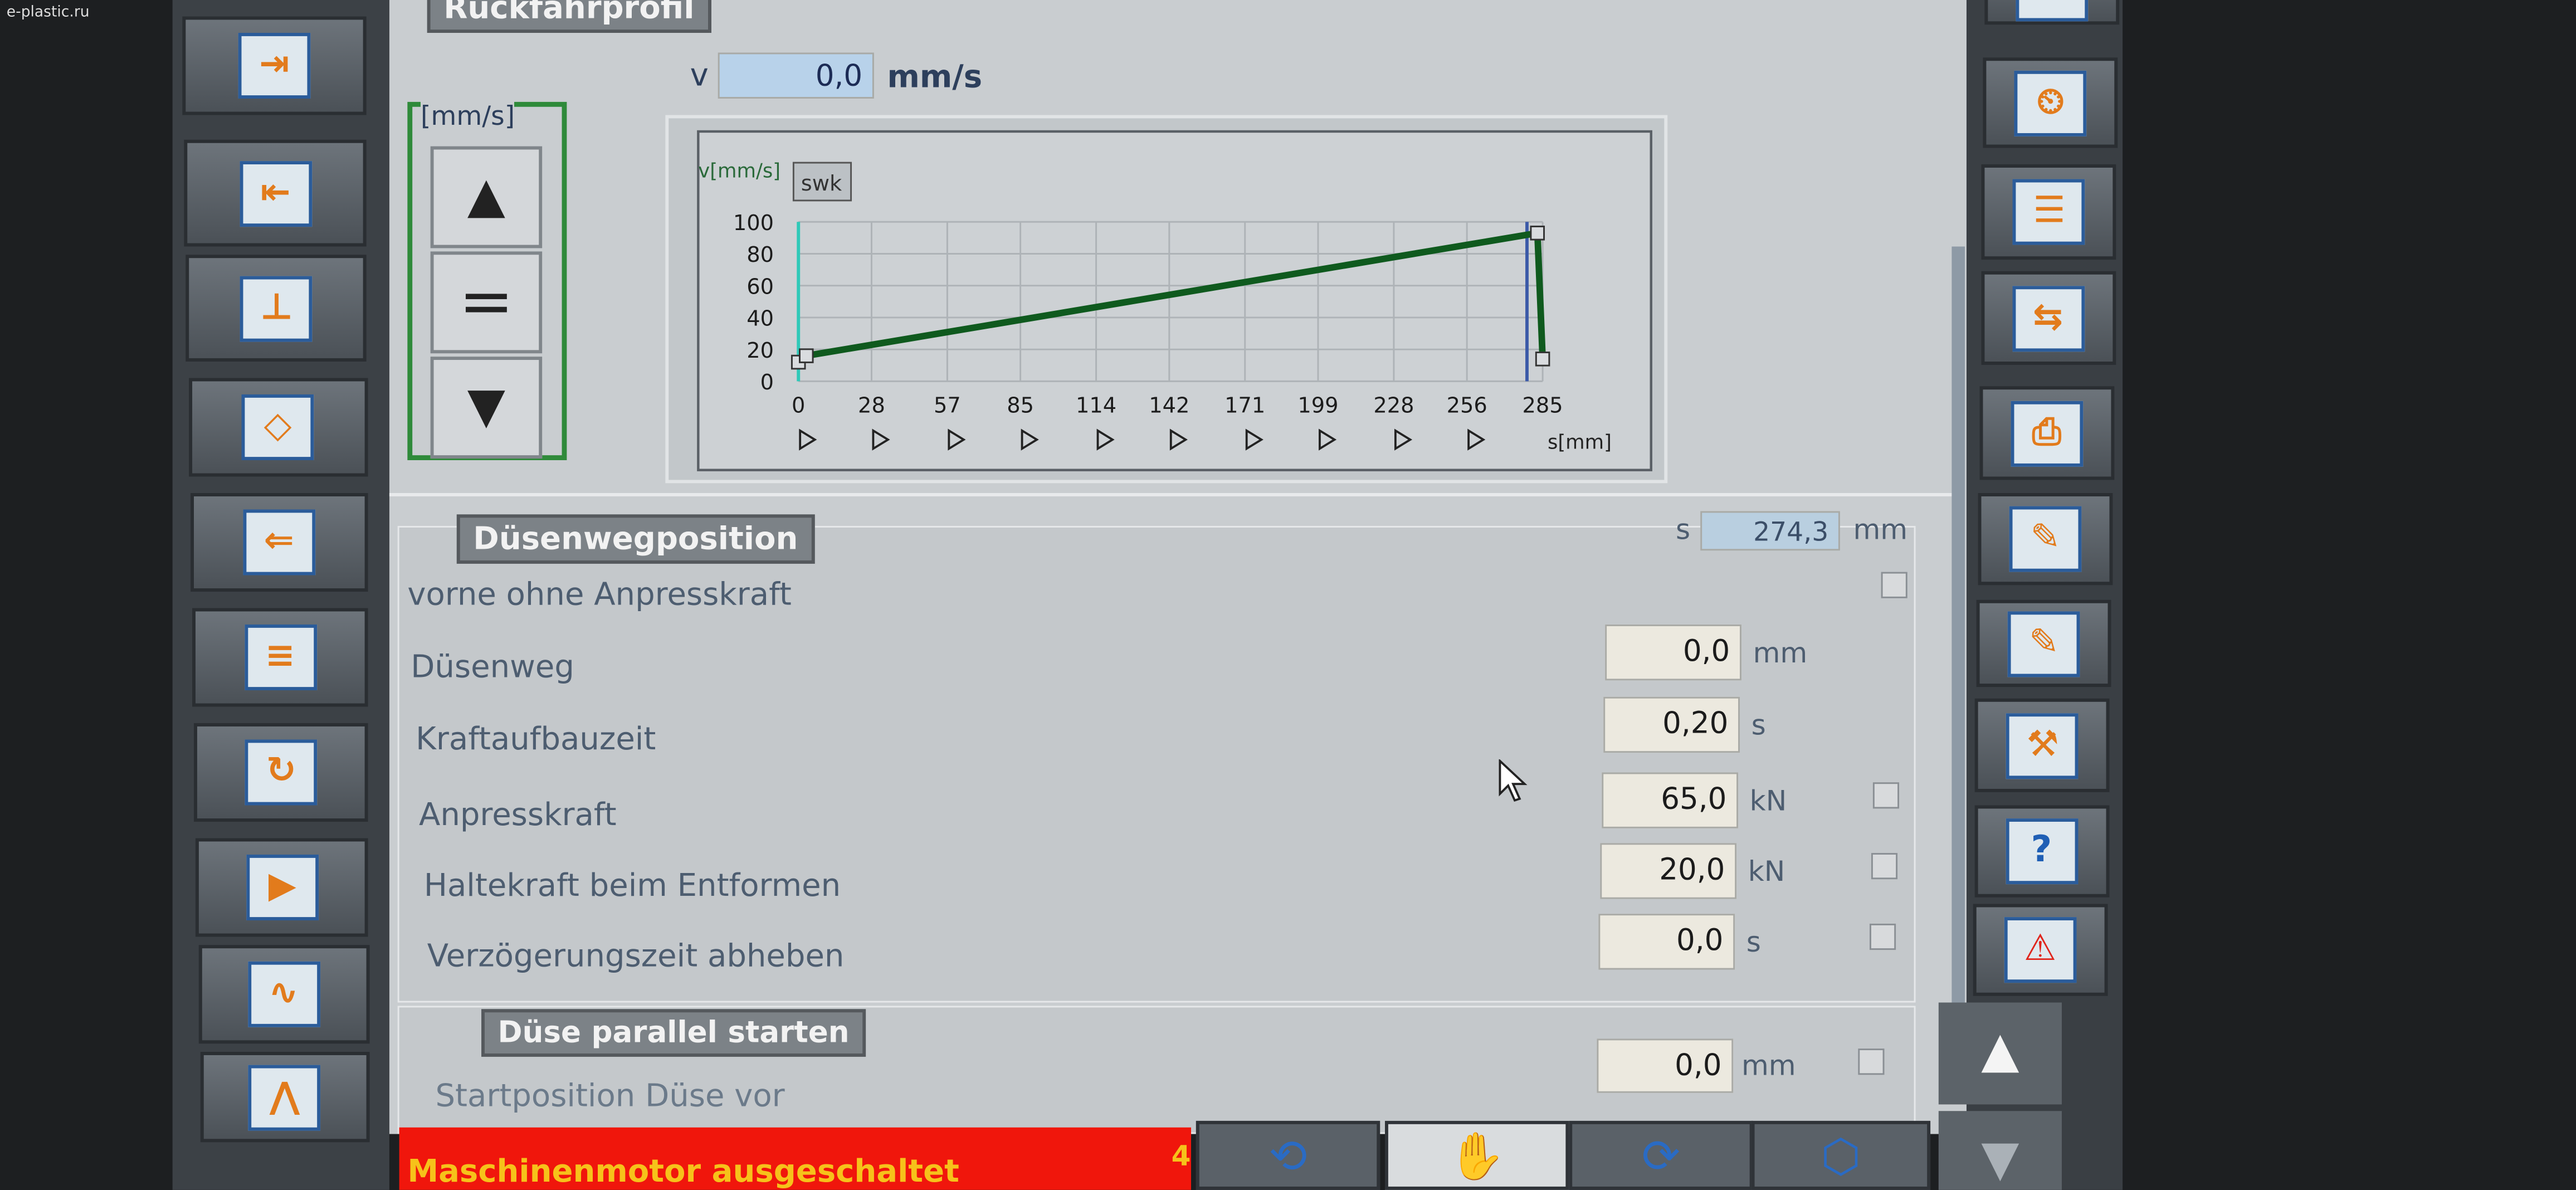 This screenshot has width=2576, height=1190. I want to click on auto-cycle-button: ⟲, so click(1288, 1155).